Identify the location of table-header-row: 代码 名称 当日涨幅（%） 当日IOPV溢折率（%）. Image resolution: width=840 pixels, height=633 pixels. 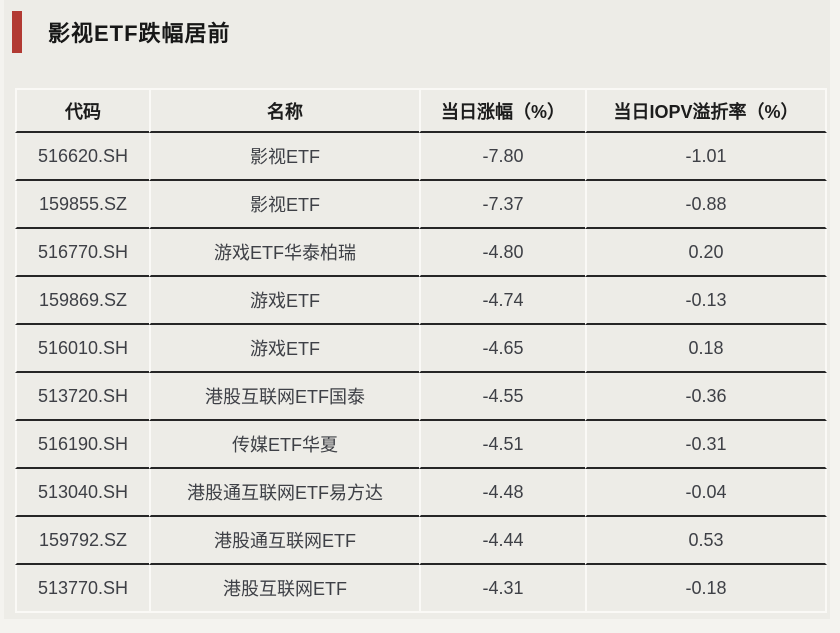
(421, 110).